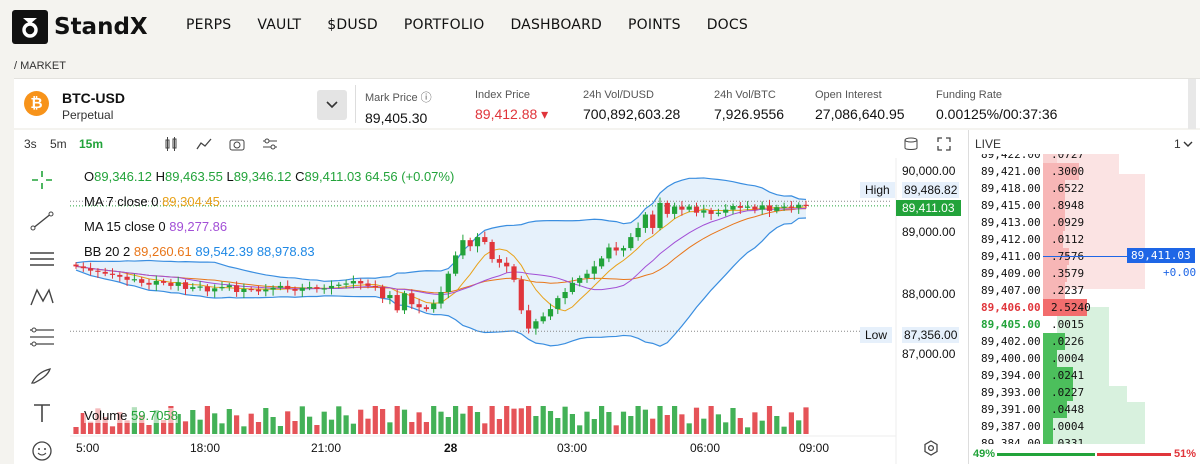 The height and width of the screenshot is (464, 1200). What do you see at coordinates (42, 180) in the screenshot?
I see `crosshair-icon` at bounding box center [42, 180].